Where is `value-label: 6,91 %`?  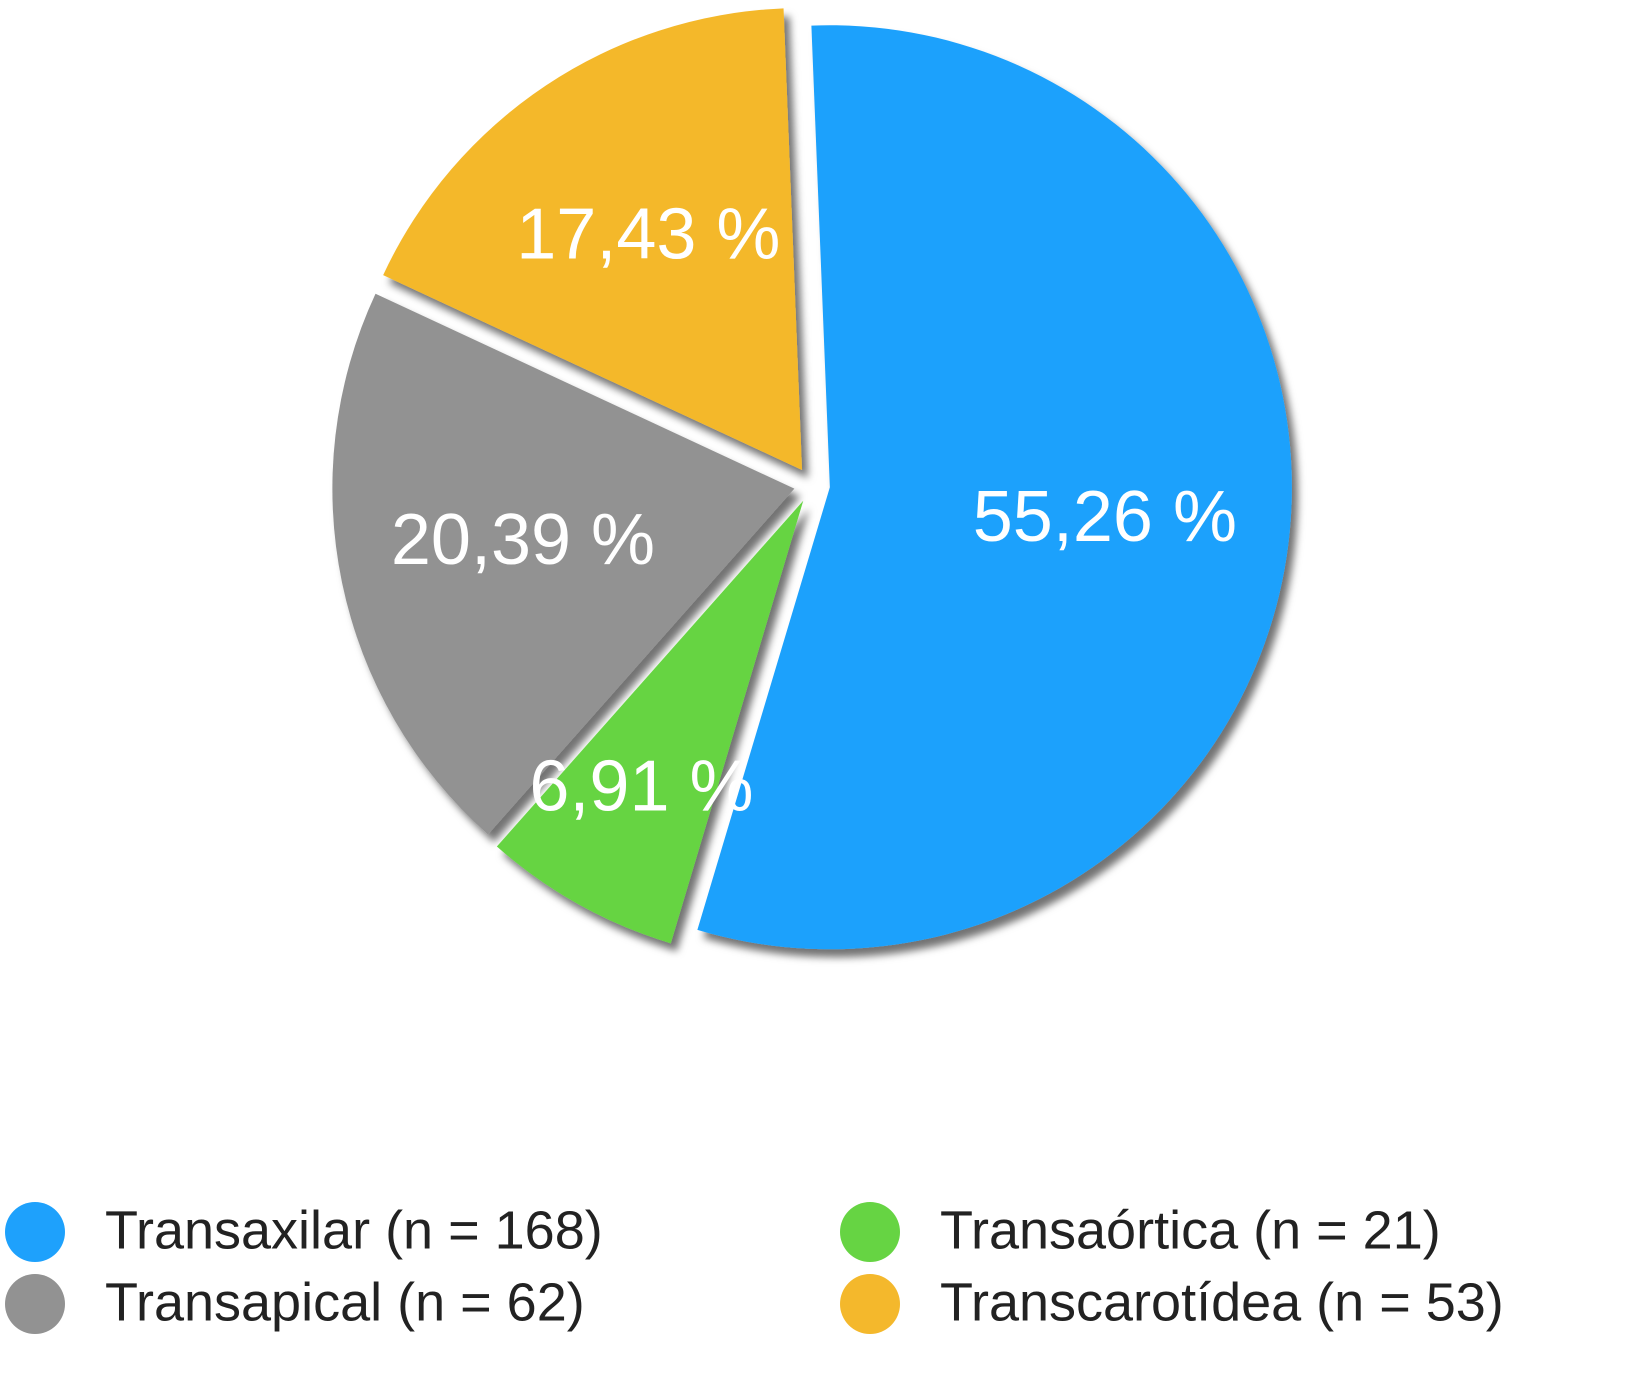 value-label: 6,91 % is located at coordinates (641, 786).